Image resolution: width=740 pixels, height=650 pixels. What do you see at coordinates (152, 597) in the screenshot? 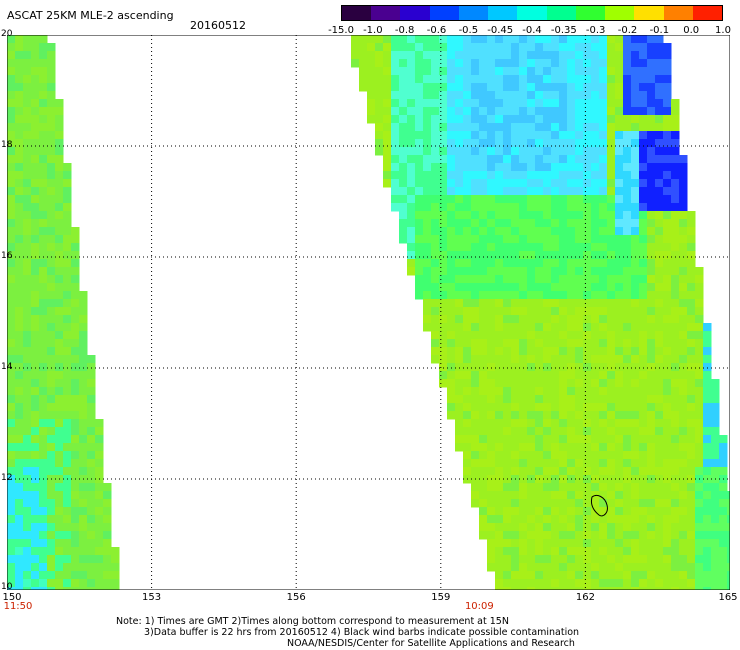
I see `lon-tick-label: 153` at bounding box center [152, 597].